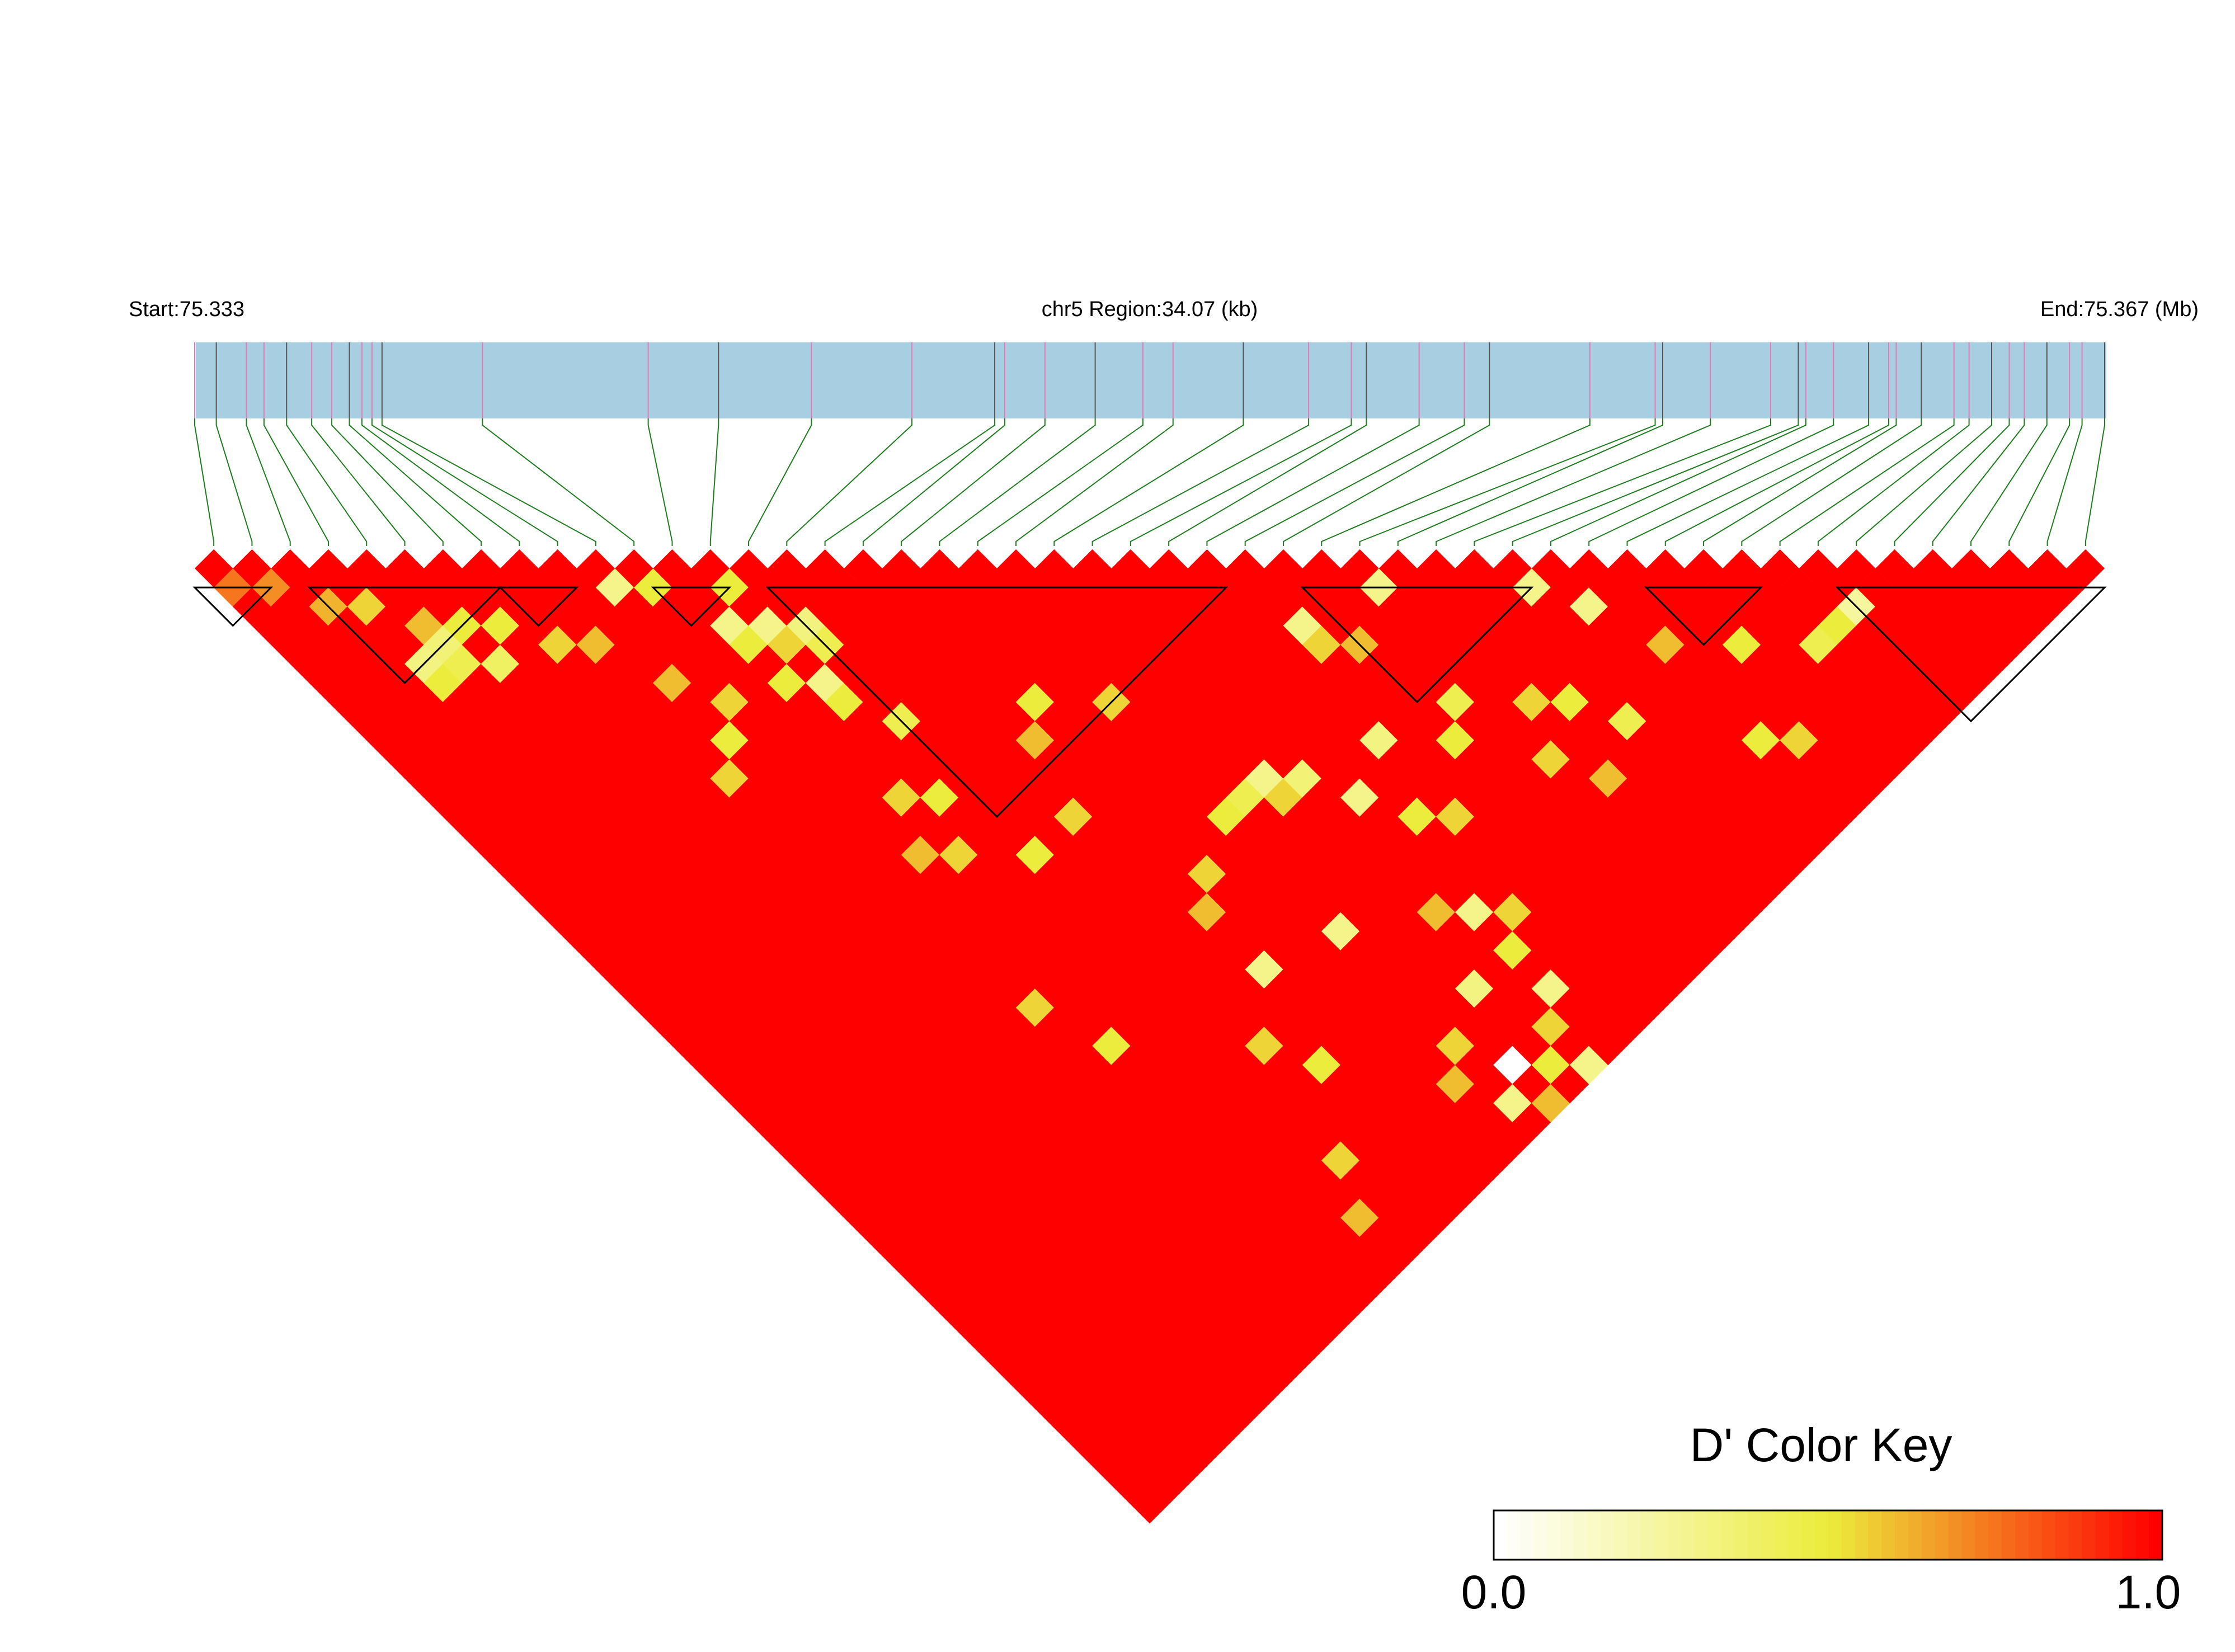  I want to click on start-label: Start:75.333, so click(186, 310).